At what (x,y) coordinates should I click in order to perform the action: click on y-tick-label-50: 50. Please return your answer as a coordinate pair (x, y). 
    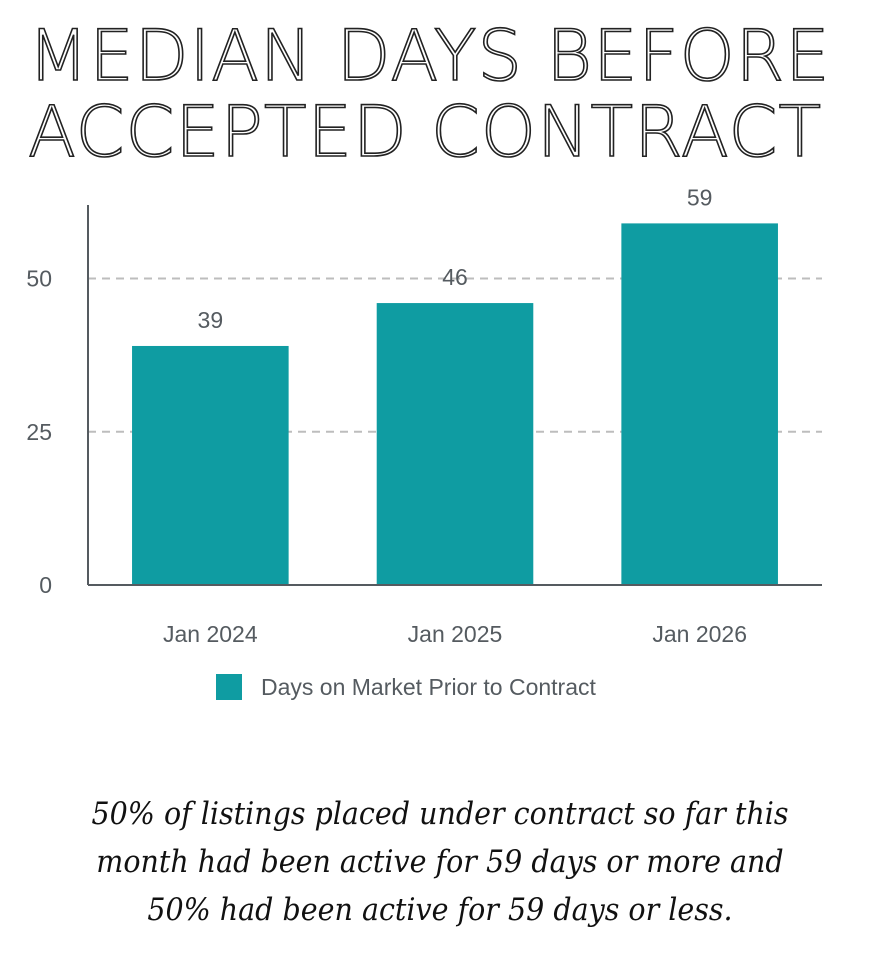
    Looking at the image, I should click on (39, 279).